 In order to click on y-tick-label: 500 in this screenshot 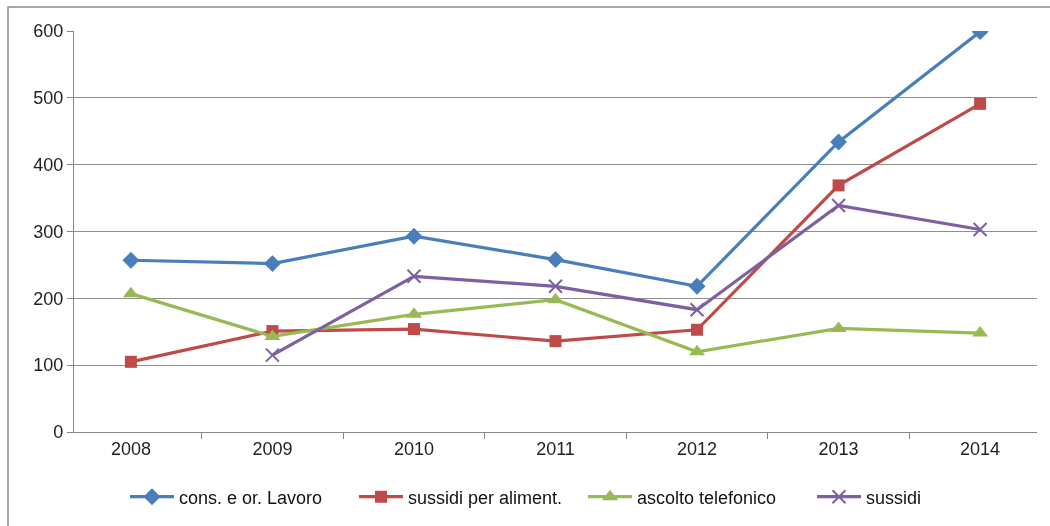, I will do `click(48, 98)`.